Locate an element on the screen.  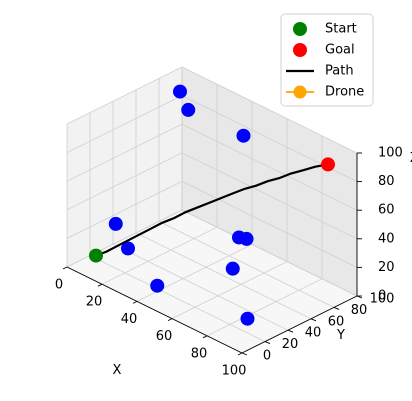
z-axis-label: Z is located at coordinates (411, 158).